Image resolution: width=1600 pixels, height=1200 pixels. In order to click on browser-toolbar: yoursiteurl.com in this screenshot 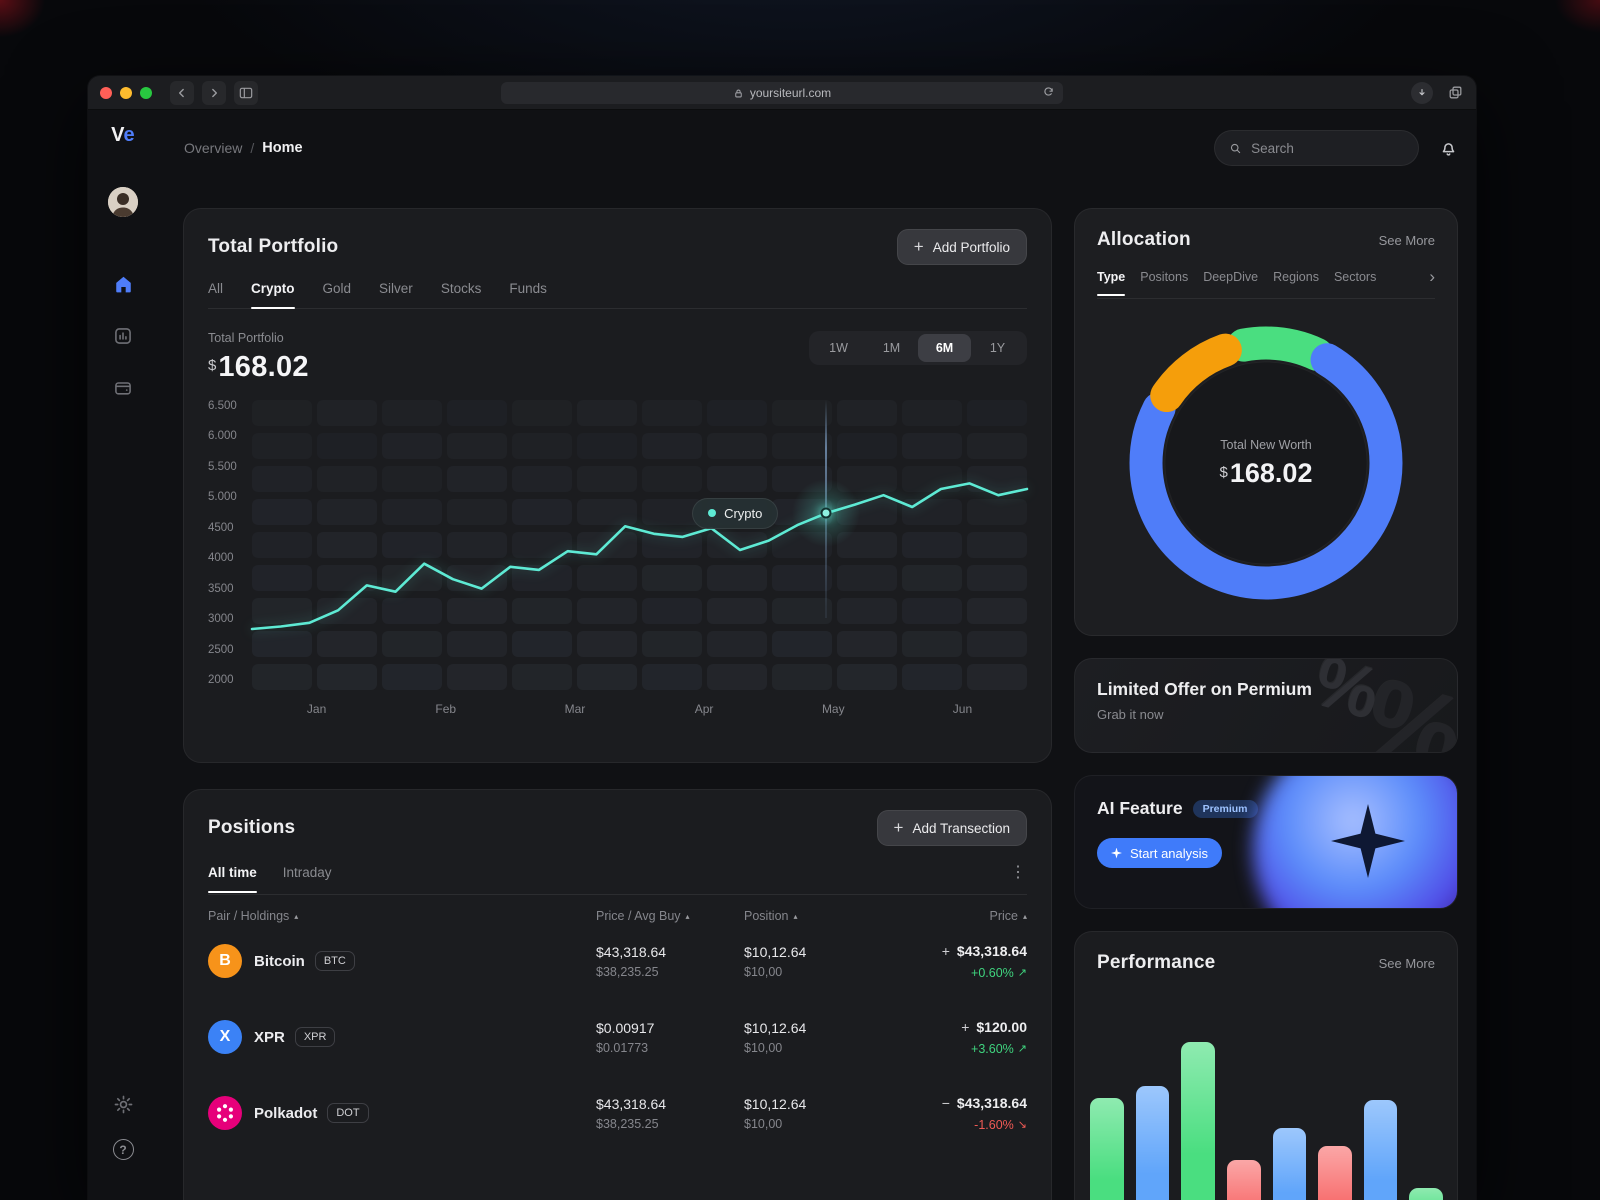, I will do `click(782, 93)`.